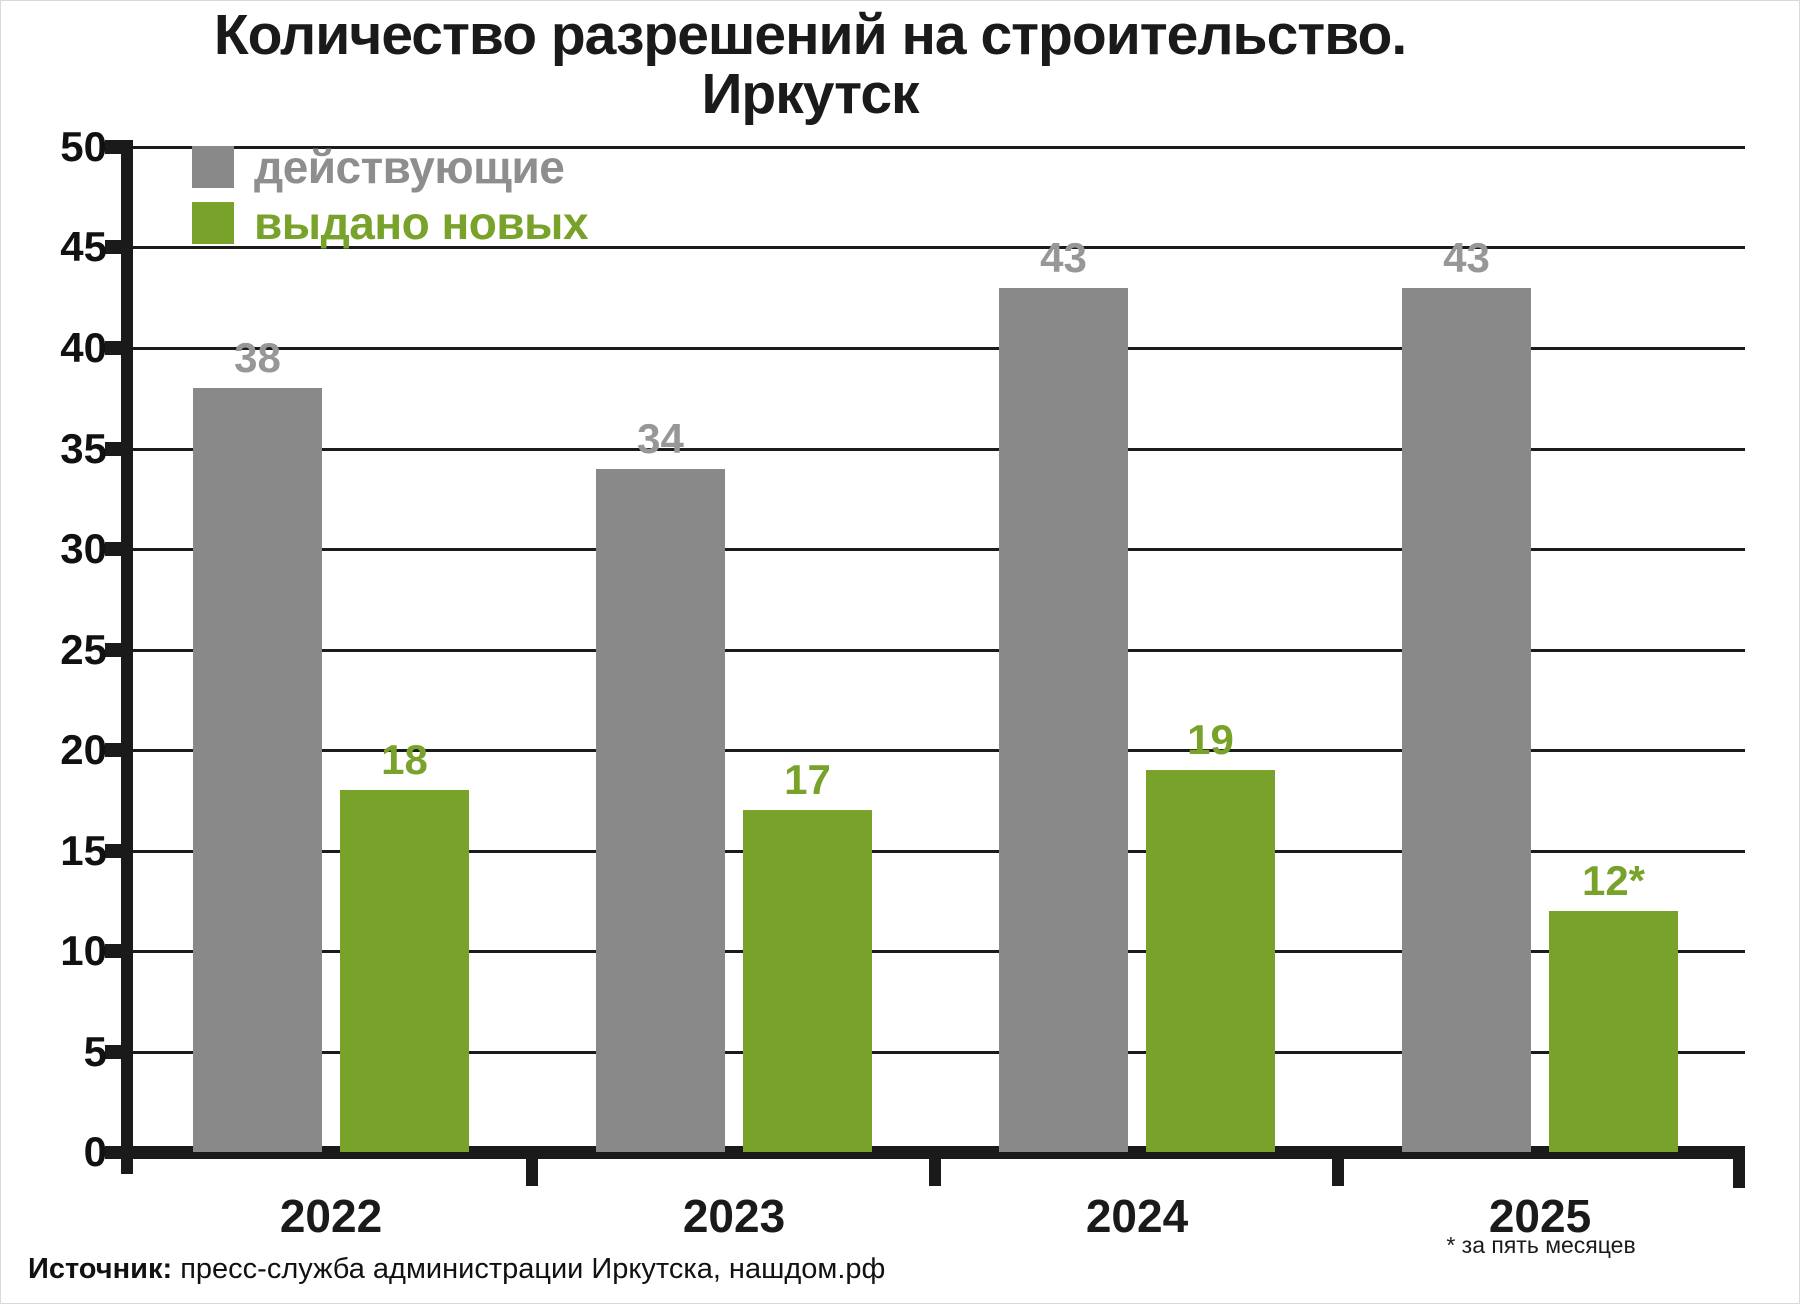 The image size is (1800, 1304). Describe the element at coordinates (1063, 720) in the screenshot. I see `bar-active-2024` at that location.